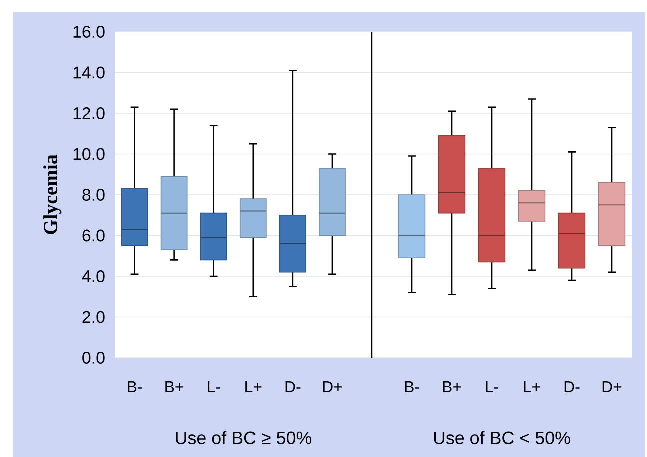 The width and height of the screenshot is (647, 457). What do you see at coordinates (89, 154) in the screenshot?
I see `y-tick-label: 10.0` at bounding box center [89, 154].